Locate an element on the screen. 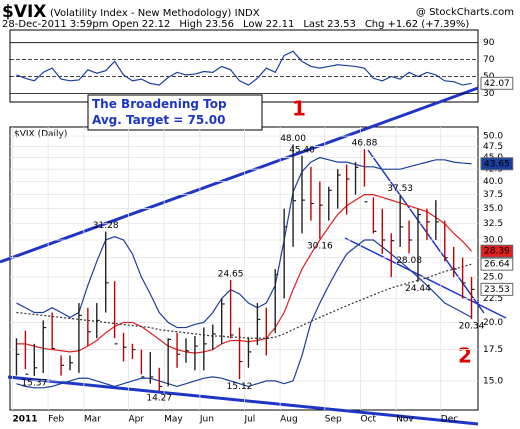 Image resolution: width=520 pixels, height=429 pixels. x-tick-label: Feb is located at coordinates (56, 420).